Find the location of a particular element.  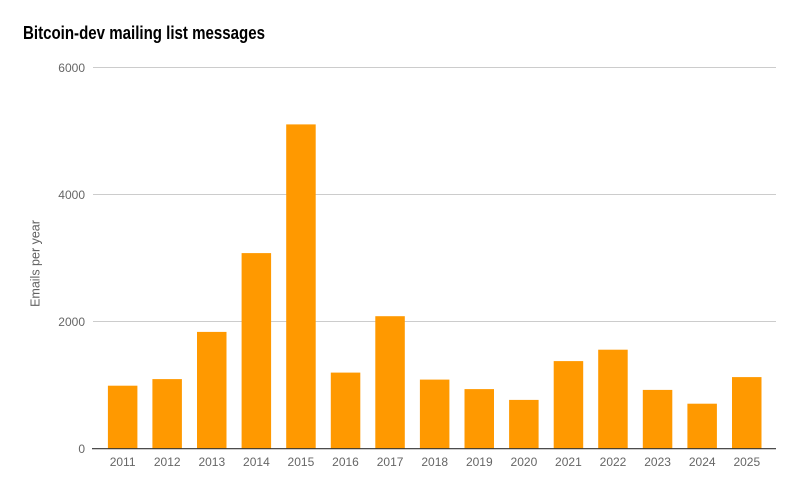

svg-text: 0 is located at coordinates (81, 449).